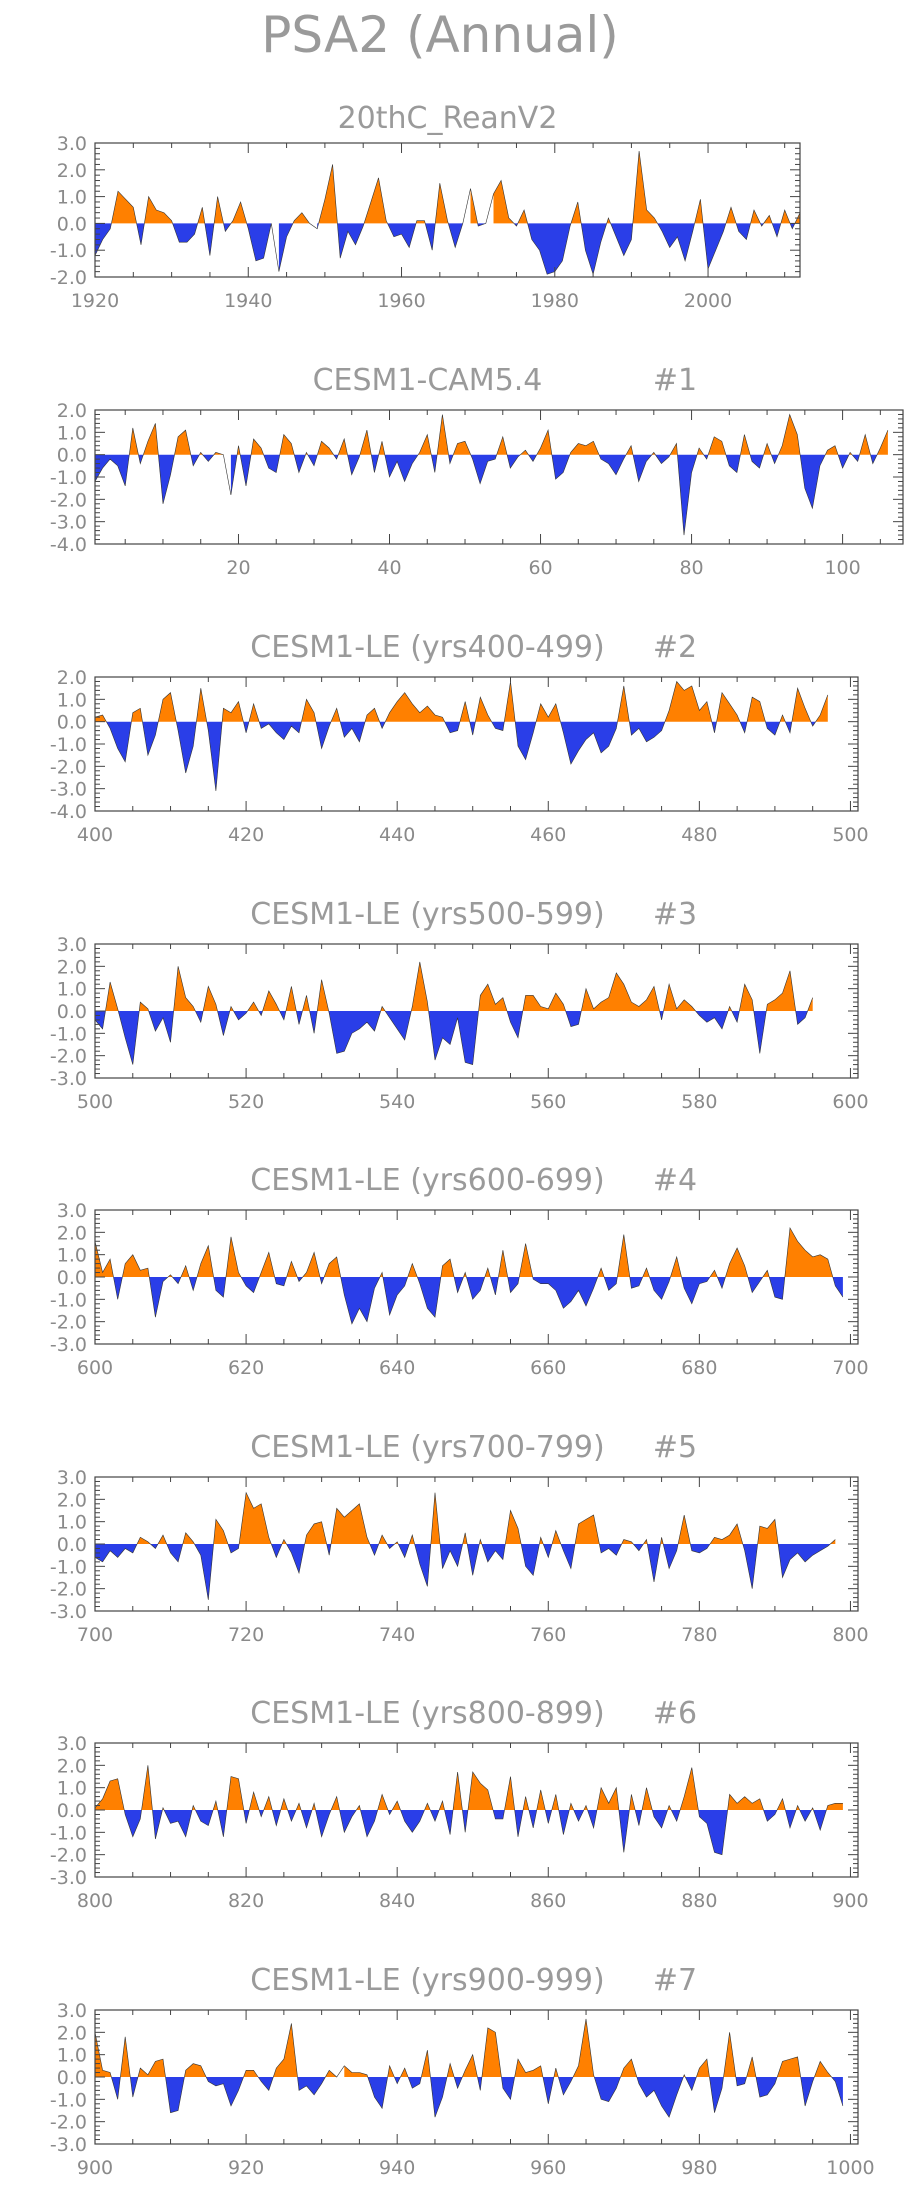  What do you see at coordinates (427, 914) in the screenshot?
I see `chart-title: CESM1-LE (yrs500-599)` at bounding box center [427, 914].